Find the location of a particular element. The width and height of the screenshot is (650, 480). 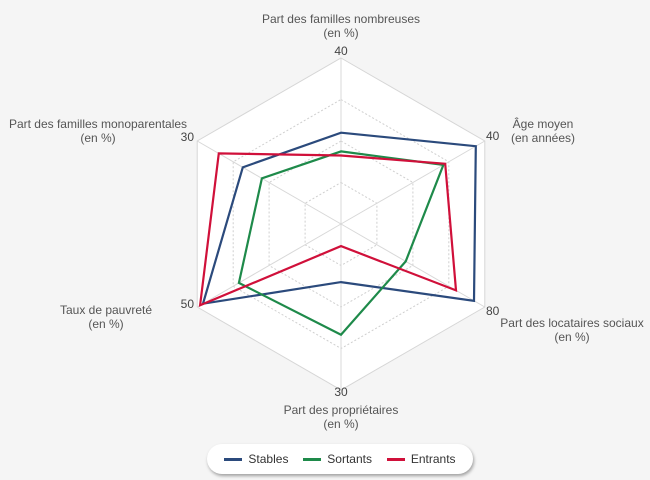

legend-label: Stables is located at coordinates (268, 459).